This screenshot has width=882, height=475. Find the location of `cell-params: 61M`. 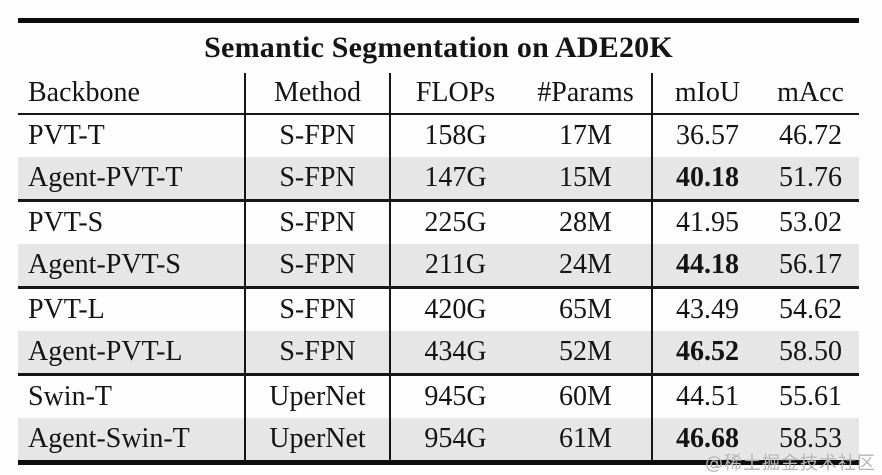

cell-params: 61M is located at coordinates (586, 440).